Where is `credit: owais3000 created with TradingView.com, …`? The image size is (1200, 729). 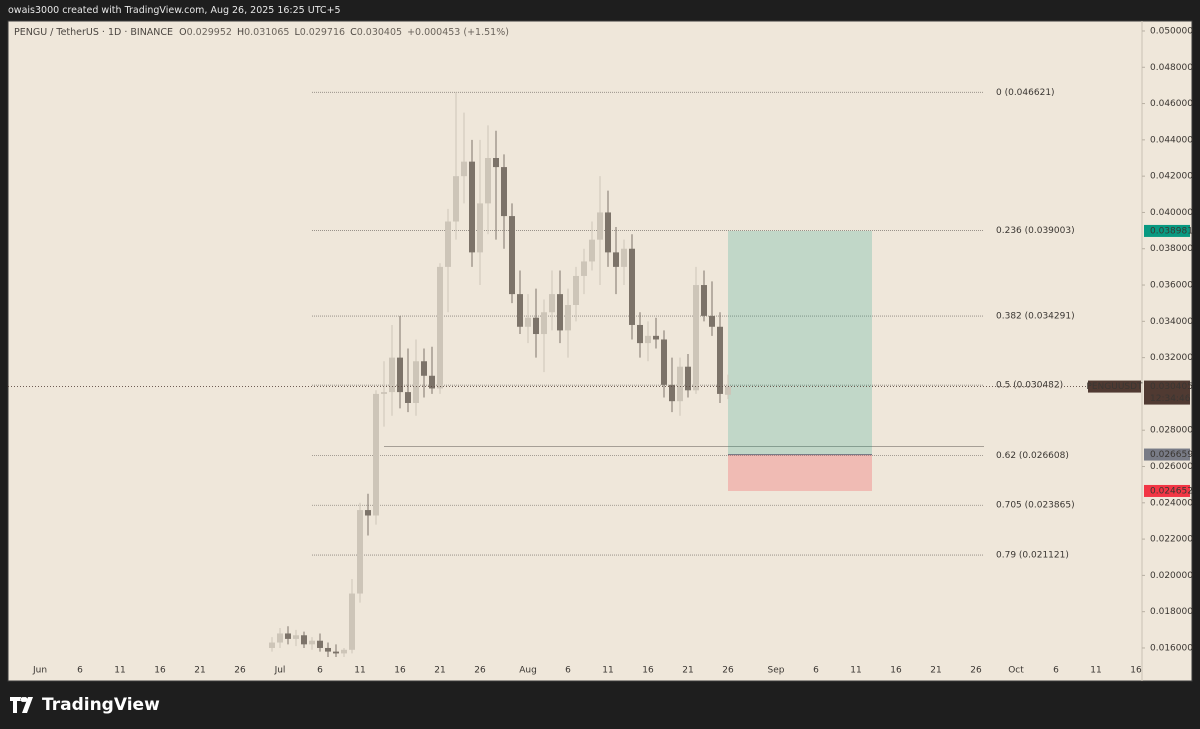 credit: owais3000 created with TradingView.com, … is located at coordinates (174, 10).